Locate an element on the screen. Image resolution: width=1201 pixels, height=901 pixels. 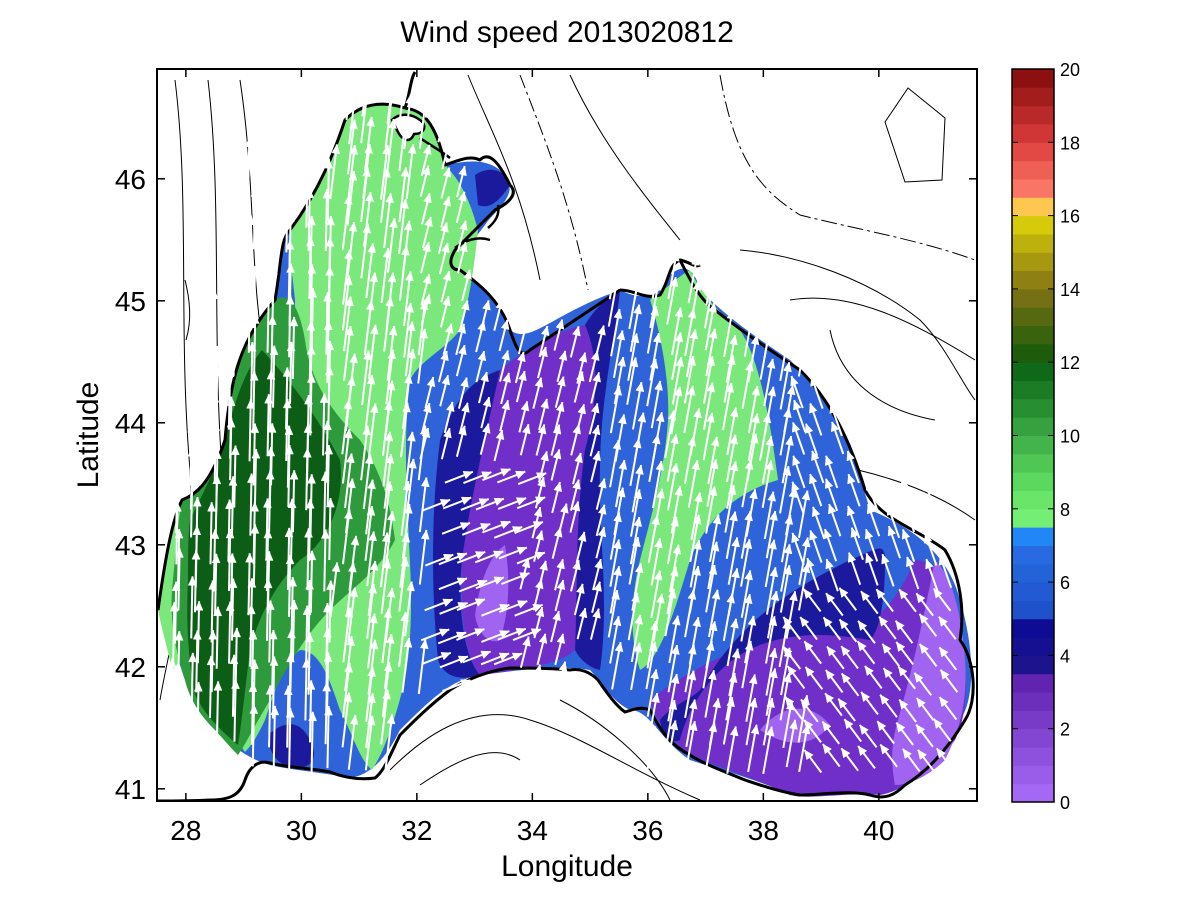
sea-region-navy is located at coordinates (291, 746).